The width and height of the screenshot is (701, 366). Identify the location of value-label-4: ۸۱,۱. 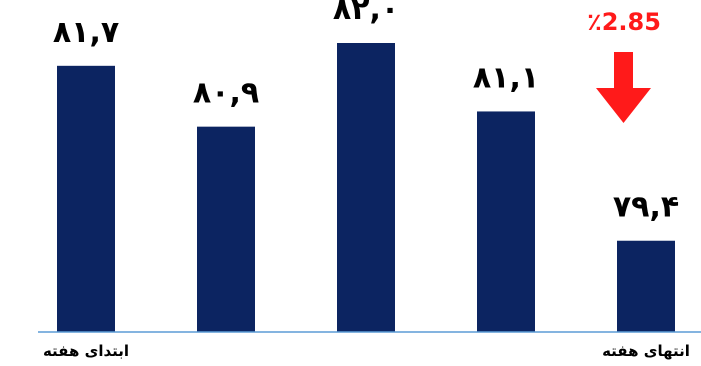
(506, 77).